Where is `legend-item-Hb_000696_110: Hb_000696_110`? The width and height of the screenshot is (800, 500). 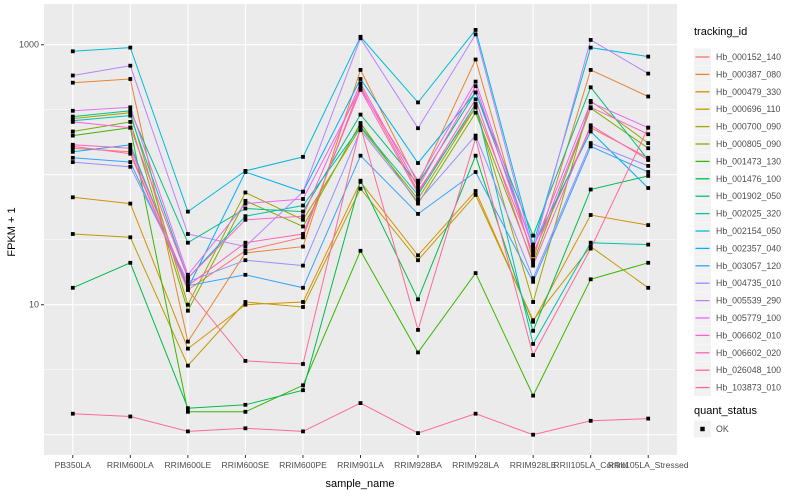
legend-item-Hb_000696_110: Hb_000696_110 is located at coordinates (737, 109).